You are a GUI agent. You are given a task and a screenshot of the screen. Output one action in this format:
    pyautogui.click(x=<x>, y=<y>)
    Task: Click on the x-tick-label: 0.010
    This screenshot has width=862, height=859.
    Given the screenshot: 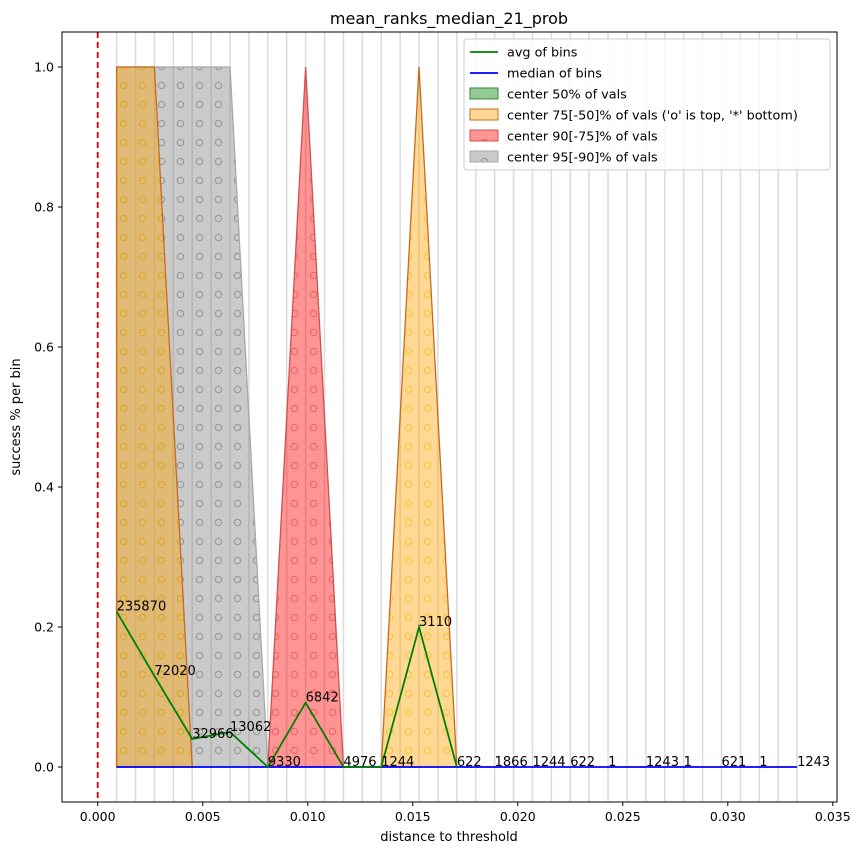 What is the action you would take?
    pyautogui.click(x=308, y=816)
    